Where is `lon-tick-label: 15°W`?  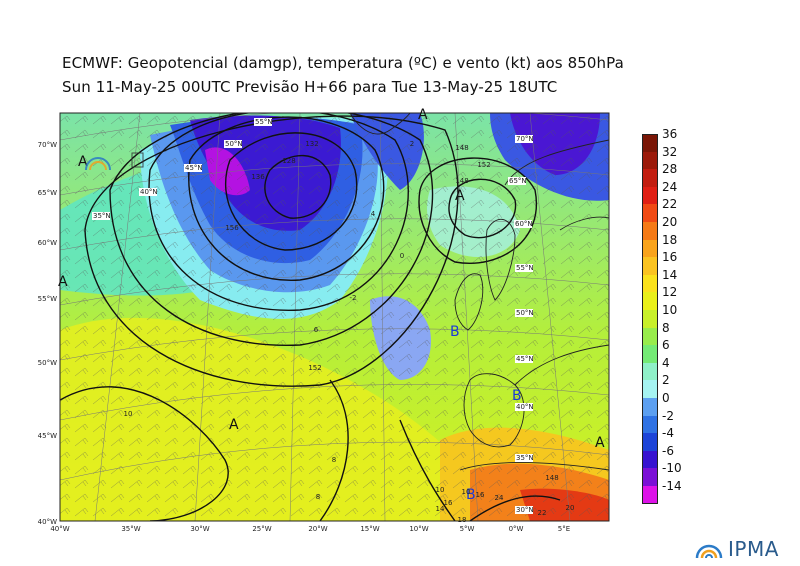
lon-tick-label: 15°W is located at coordinates (369, 529).